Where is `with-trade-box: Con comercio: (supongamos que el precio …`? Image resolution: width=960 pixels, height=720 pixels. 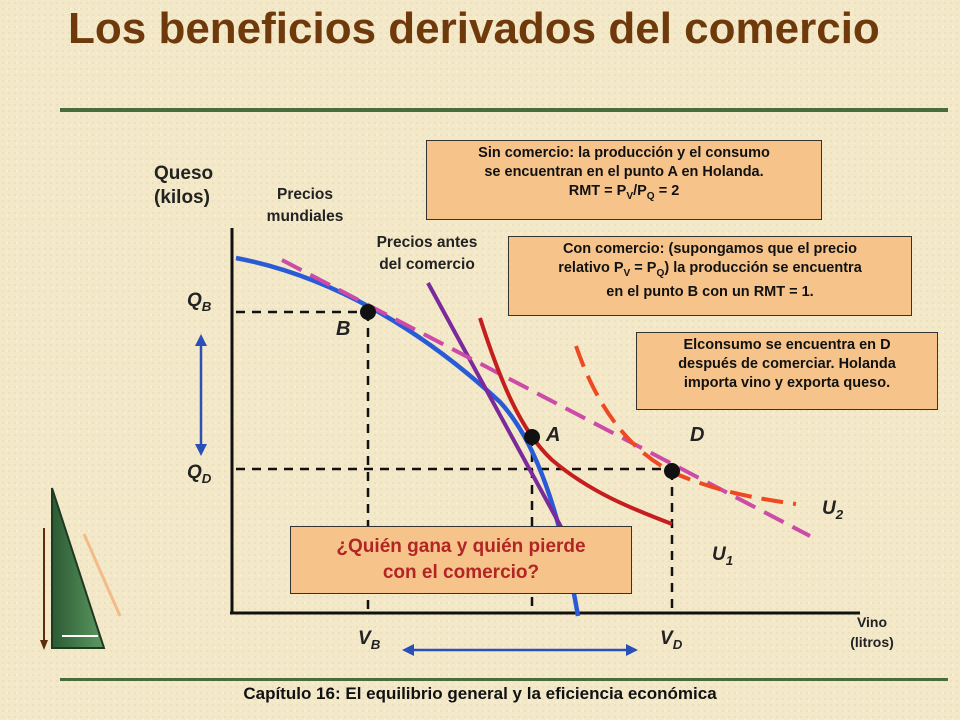 with-trade-box: Con comercio: (supongamos que el precio … is located at coordinates (710, 276).